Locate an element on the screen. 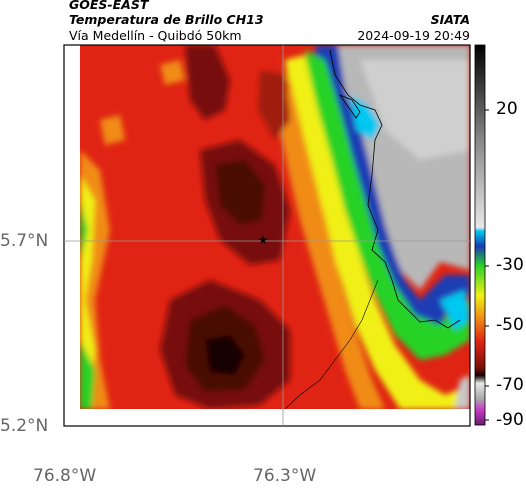  colorbar-tick-minus50: -50 is located at coordinates (510, 325).